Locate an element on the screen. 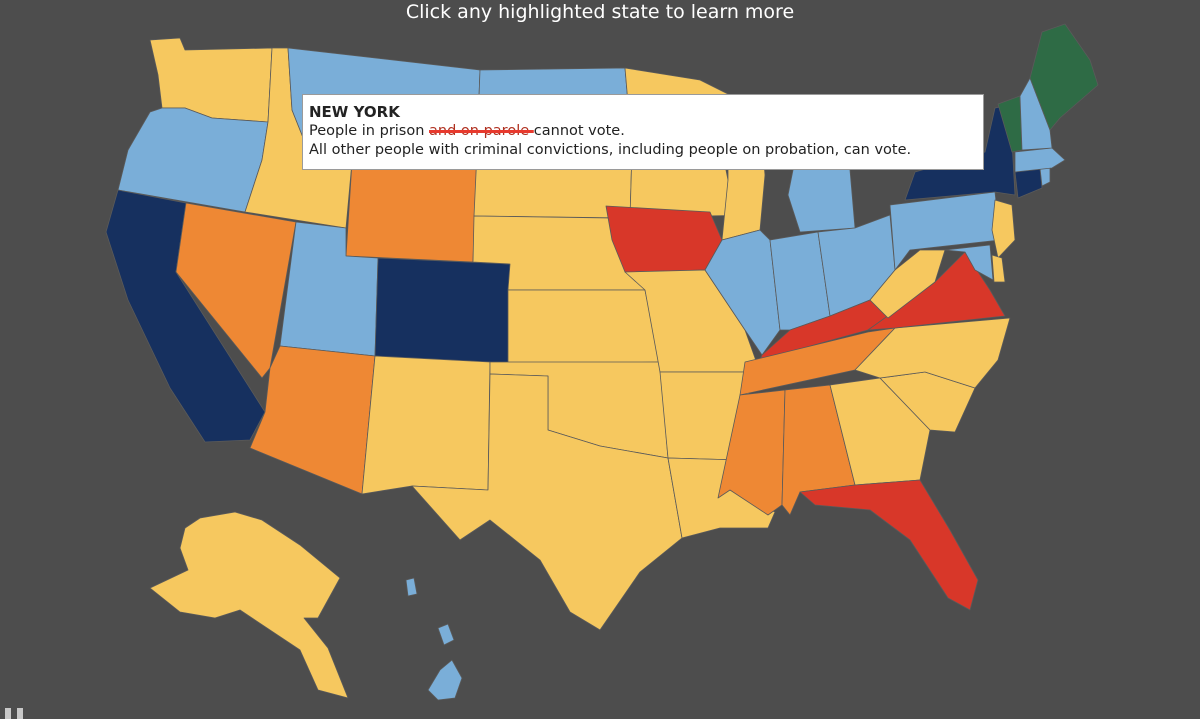  state-illinois is located at coordinates (742, 292).